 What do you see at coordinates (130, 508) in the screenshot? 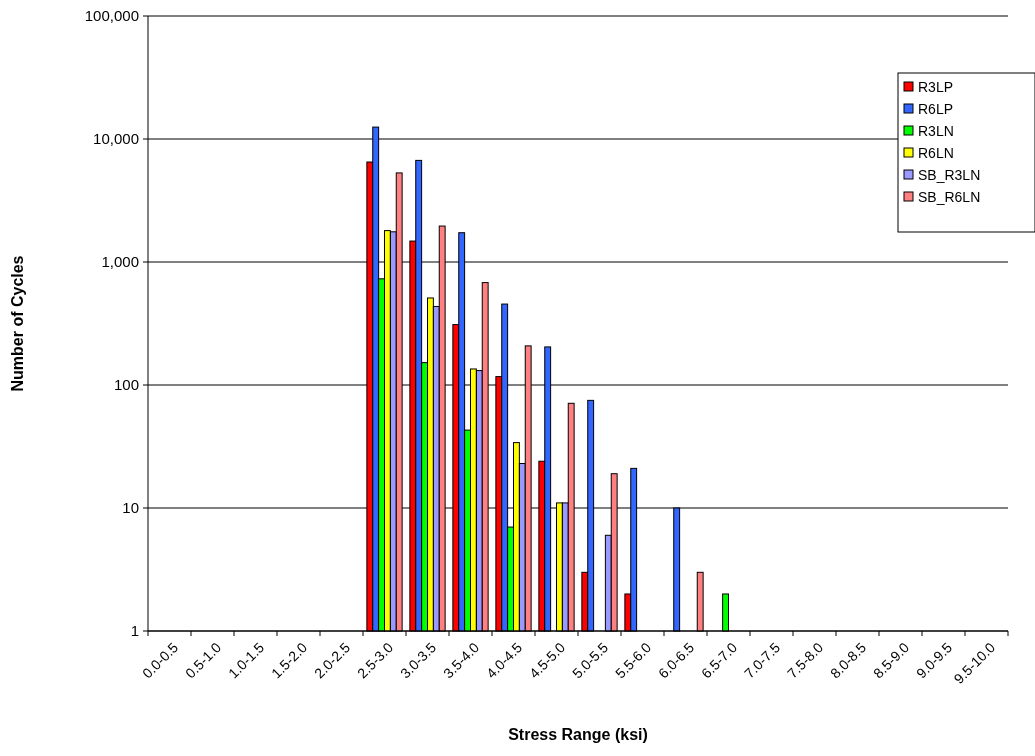
I see `y-tick-label: 10` at bounding box center [130, 508].